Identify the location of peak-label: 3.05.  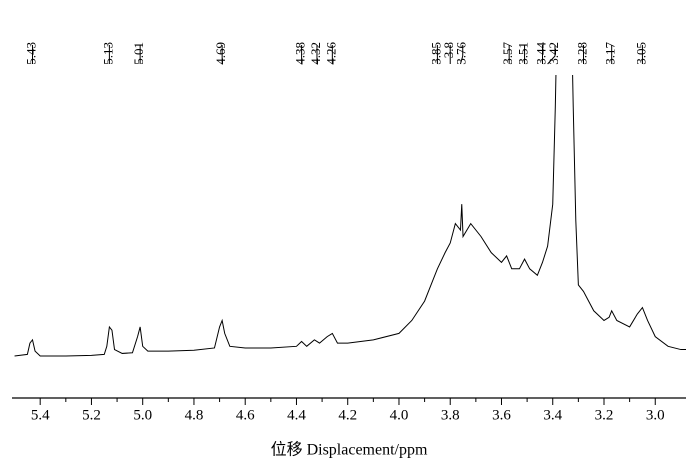
(640, 53).